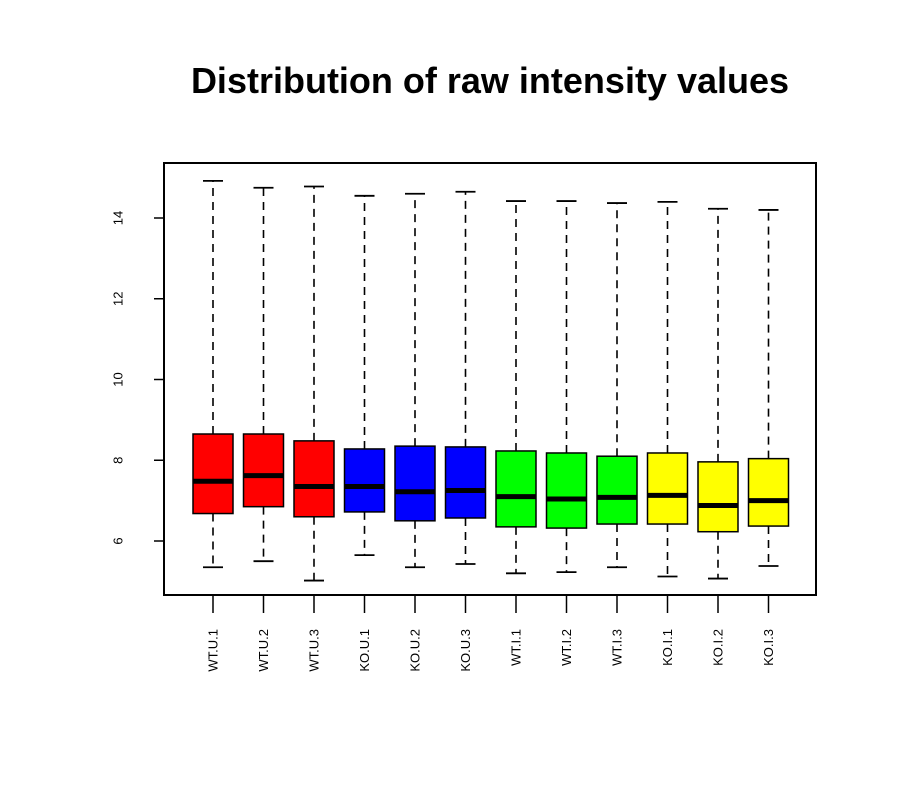 The height and width of the screenshot is (800, 900). I want to click on box-KO.U.3, so click(465, 377).